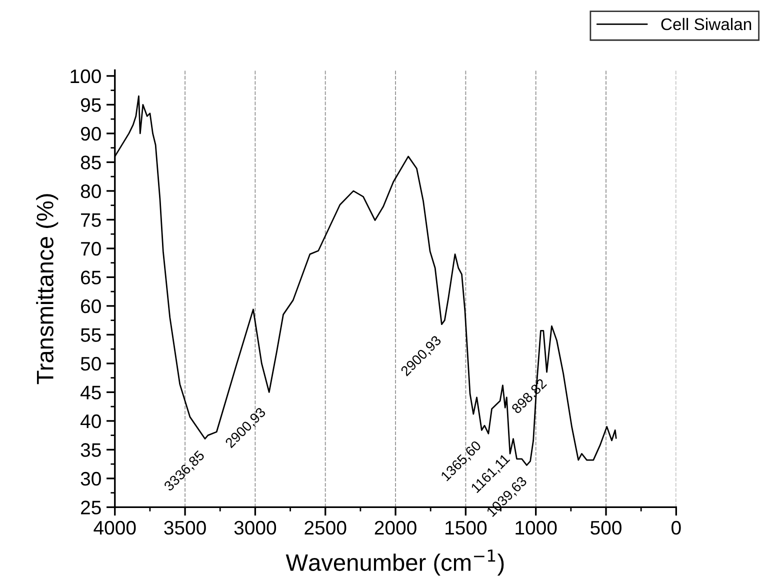  I want to click on x-tick-label: 3500, so click(185, 527).